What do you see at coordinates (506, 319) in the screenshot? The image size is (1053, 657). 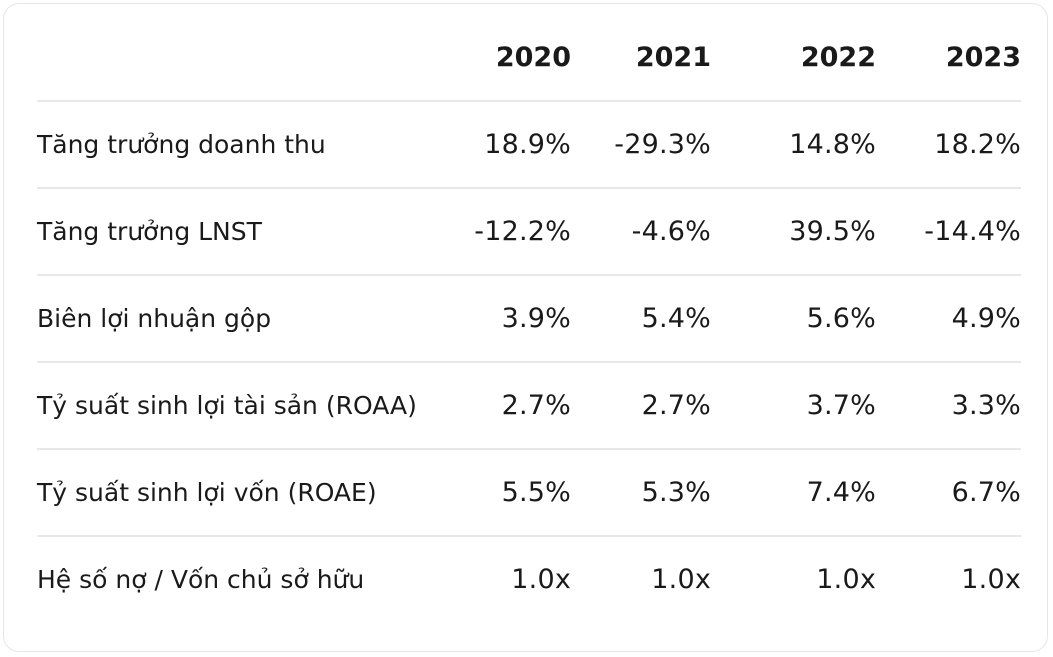 I see `table-cell: 3.9%` at bounding box center [506, 319].